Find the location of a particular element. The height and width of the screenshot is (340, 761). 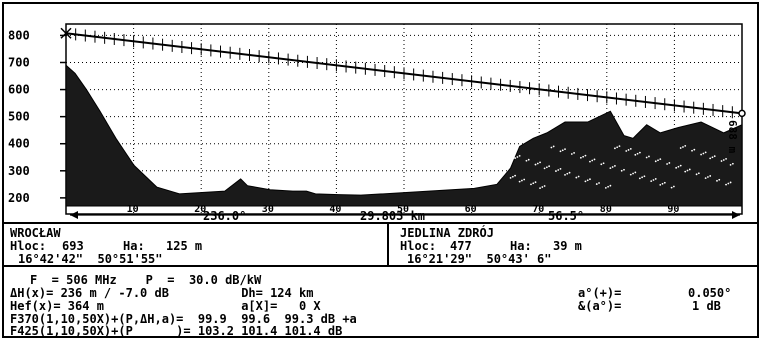

site-b-ha-label: Ha: is located at coordinates (521, 246).